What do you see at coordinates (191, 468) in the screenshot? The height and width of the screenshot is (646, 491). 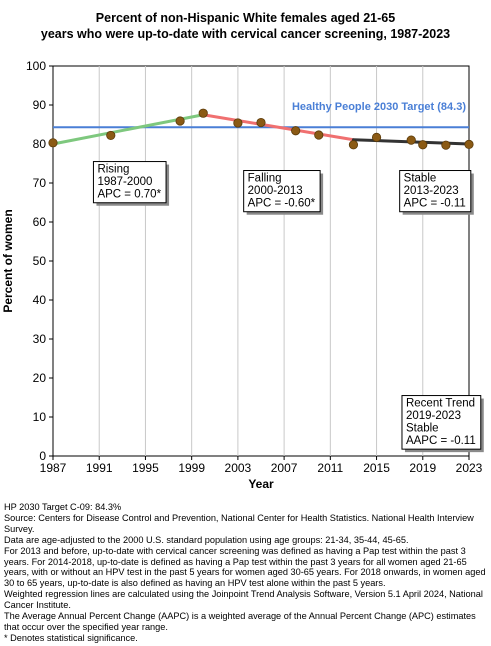 I see `x-tick-label: 1999` at bounding box center [191, 468].